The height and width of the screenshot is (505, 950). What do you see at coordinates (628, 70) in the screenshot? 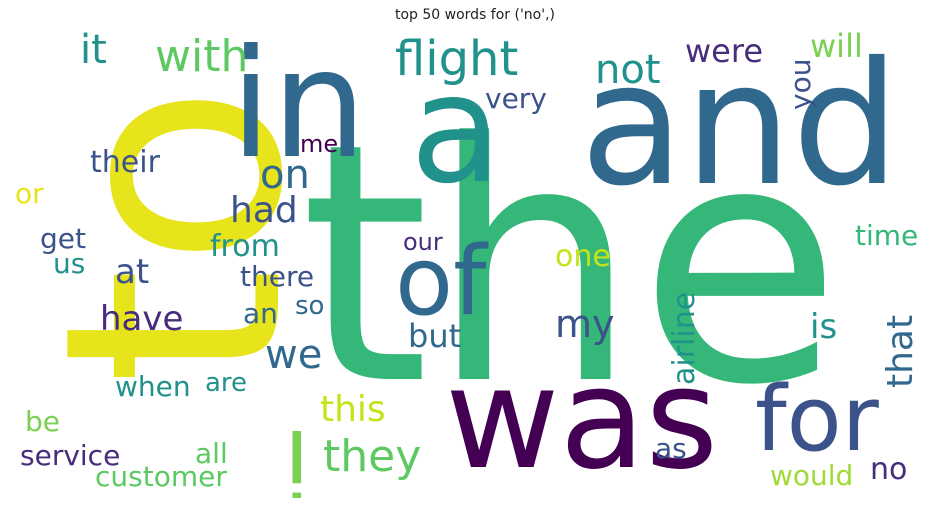
I see `word-not: not` at bounding box center [628, 70].